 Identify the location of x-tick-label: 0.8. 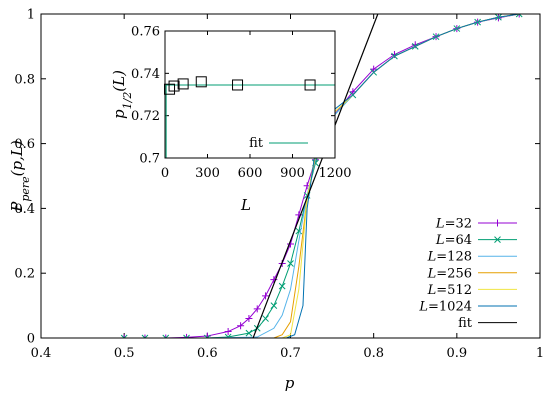
(373, 353).